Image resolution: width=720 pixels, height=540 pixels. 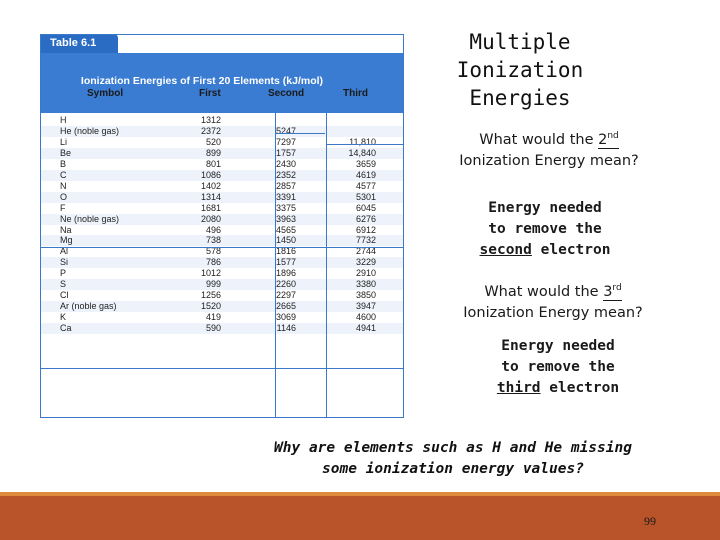 What do you see at coordinates (213, 141) in the screenshot?
I see `cell-first: 520` at bounding box center [213, 141].